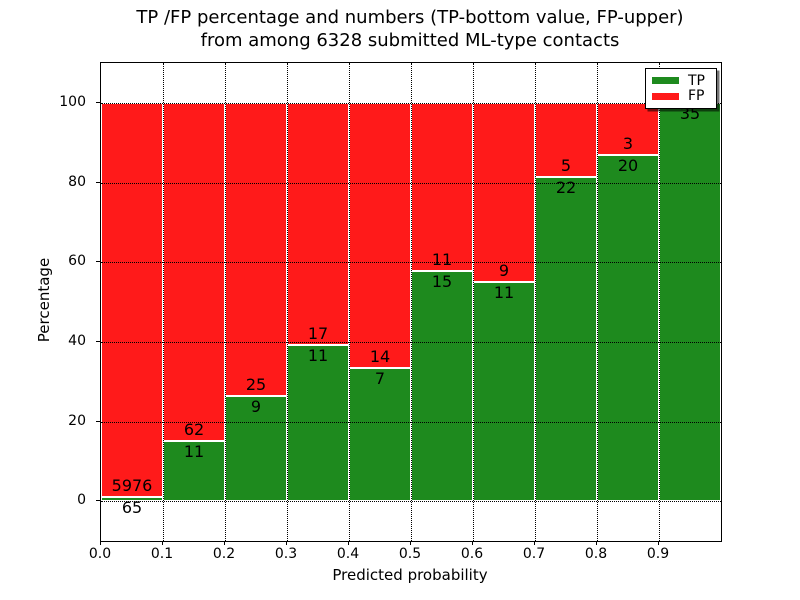  What do you see at coordinates (318, 355) in the screenshot?
I see `tp-count-label-3: 11` at bounding box center [318, 355].